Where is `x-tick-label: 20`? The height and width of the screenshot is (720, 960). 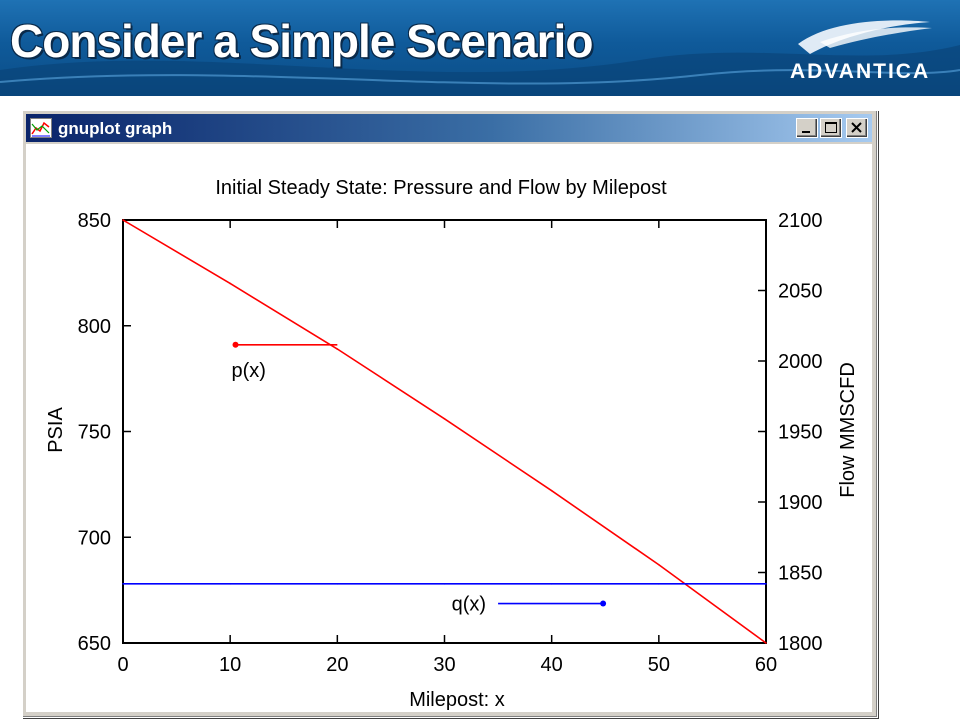
x-tick-label: 20 is located at coordinates (337, 665).